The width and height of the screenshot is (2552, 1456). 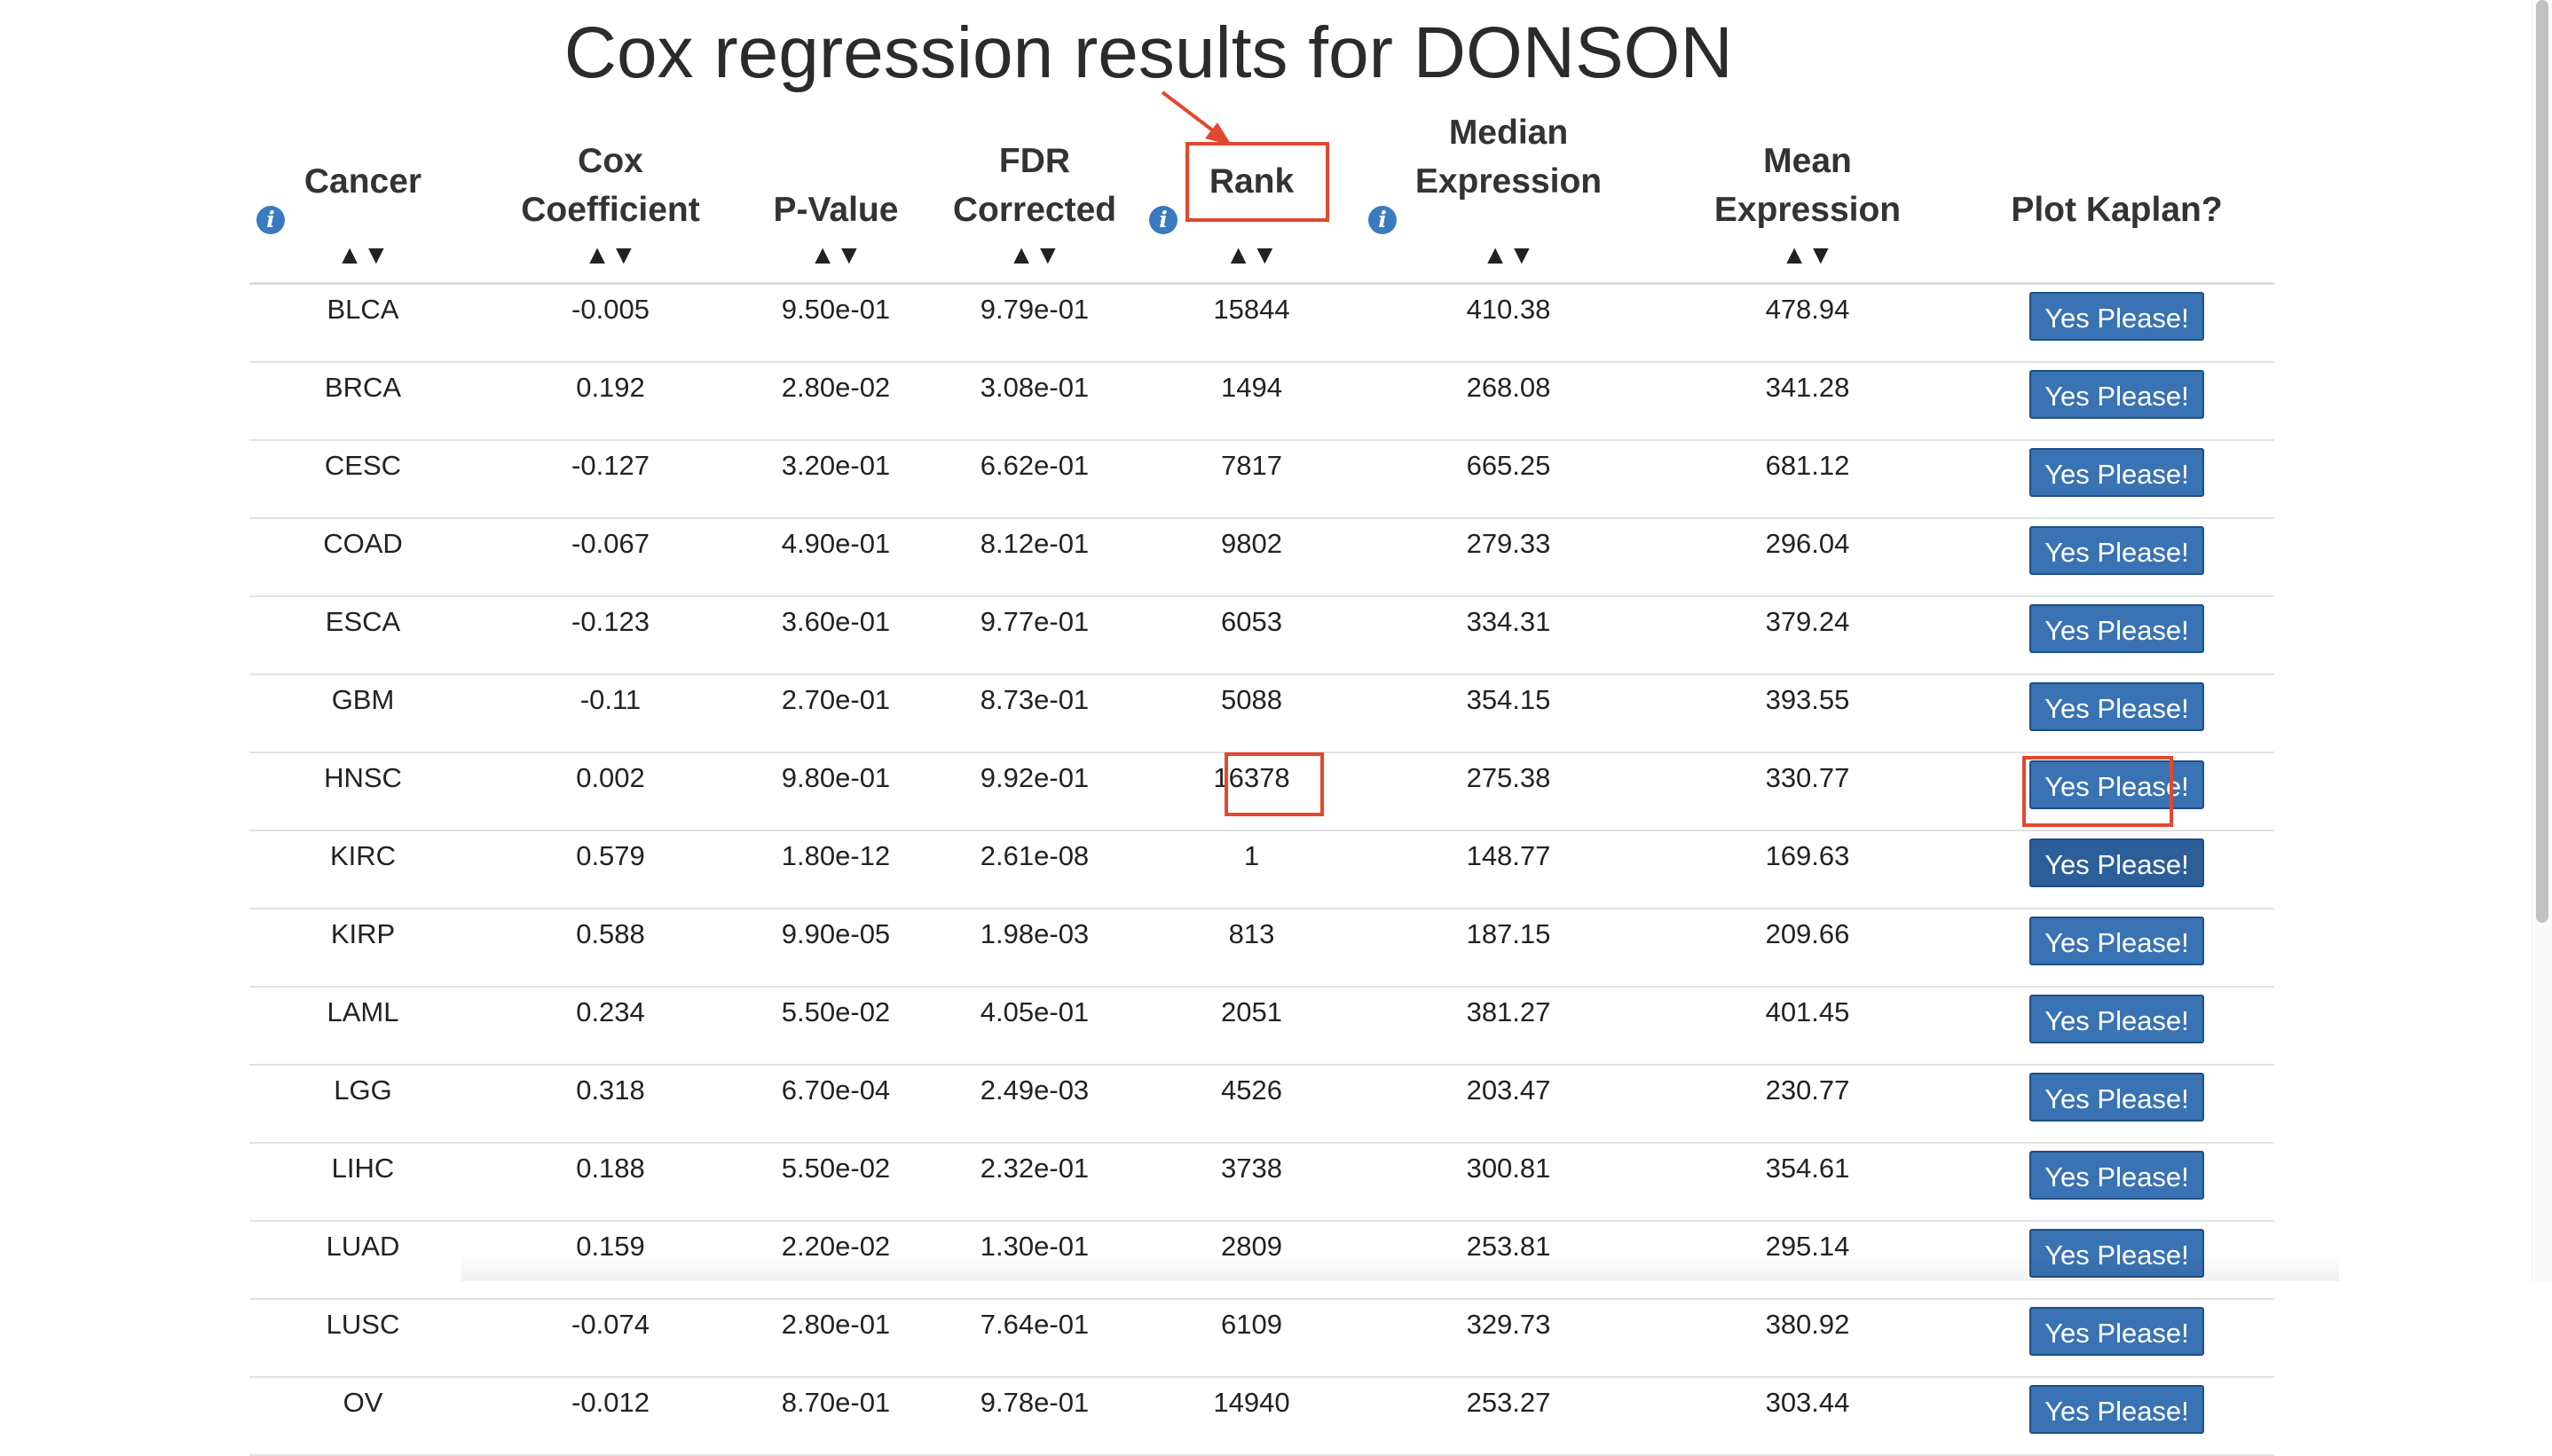 What do you see at coordinates (363, 713) in the screenshot?
I see `cell-cancer: GBM` at bounding box center [363, 713].